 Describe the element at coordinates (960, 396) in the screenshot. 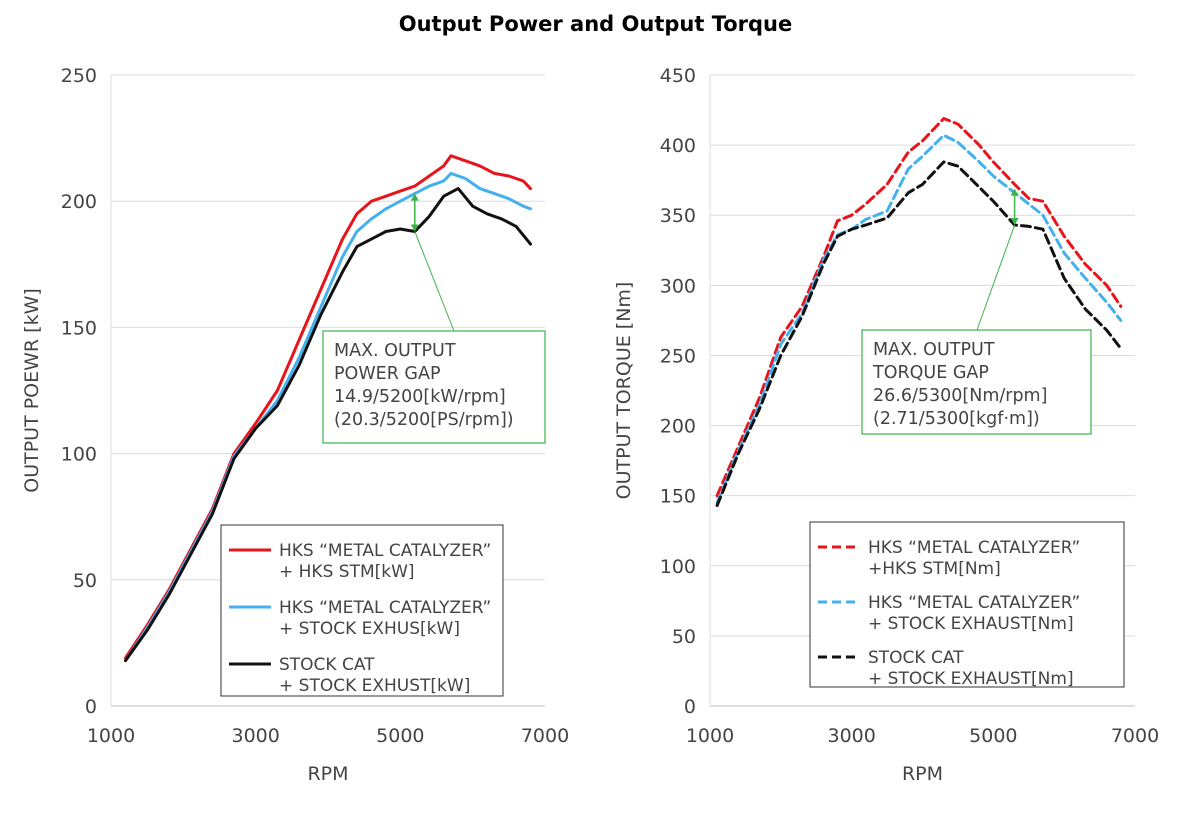

I see `annotation-text-line: 26.6/5300[Nm/rpm]` at that location.